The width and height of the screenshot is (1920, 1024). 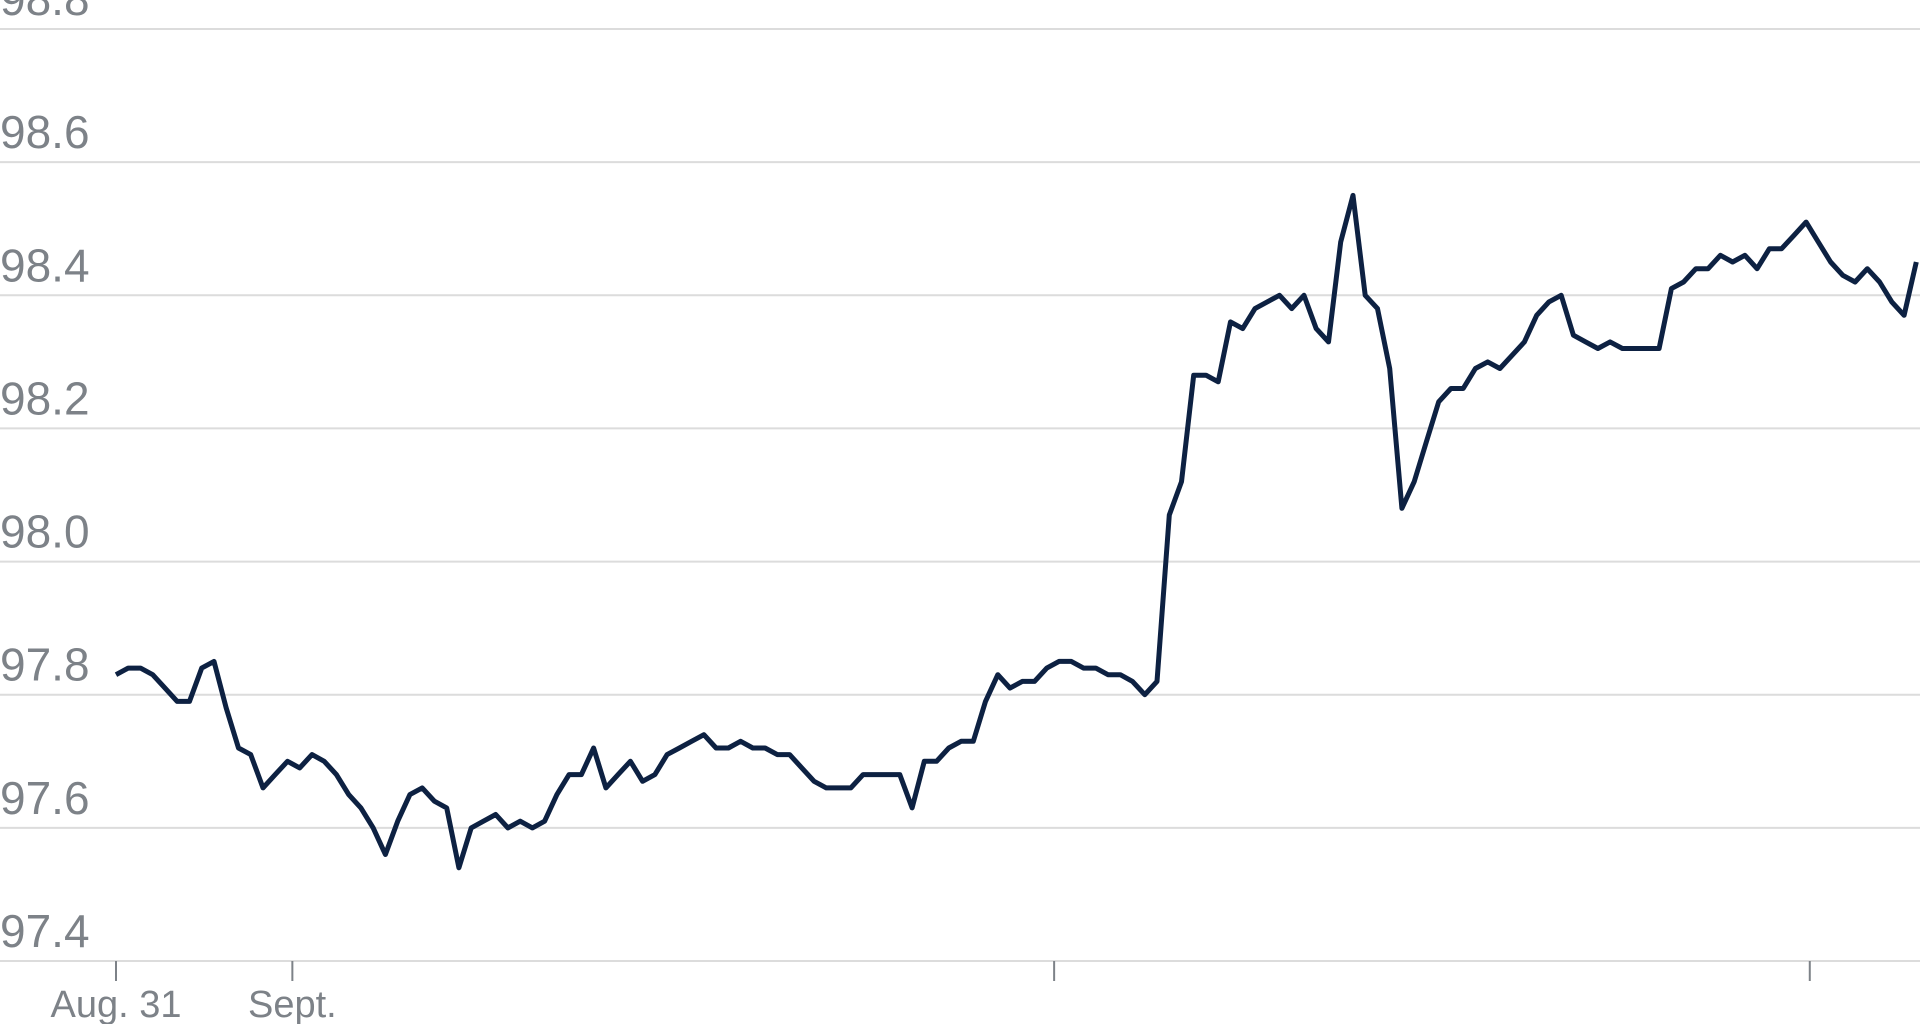 What do you see at coordinates (45, 931) in the screenshot?
I see `y-tick-label: 97.4` at bounding box center [45, 931].